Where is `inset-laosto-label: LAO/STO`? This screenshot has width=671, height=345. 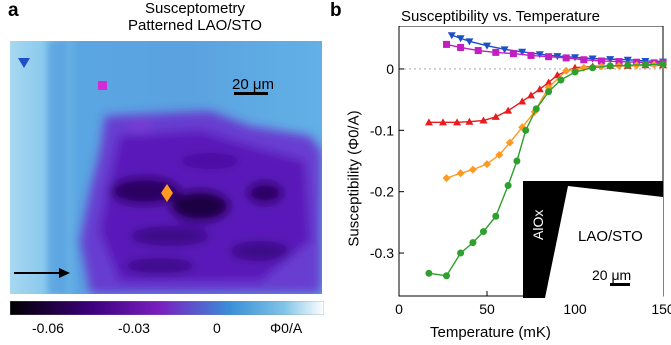 inset-laosto-label: LAO/STO is located at coordinates (610, 236).